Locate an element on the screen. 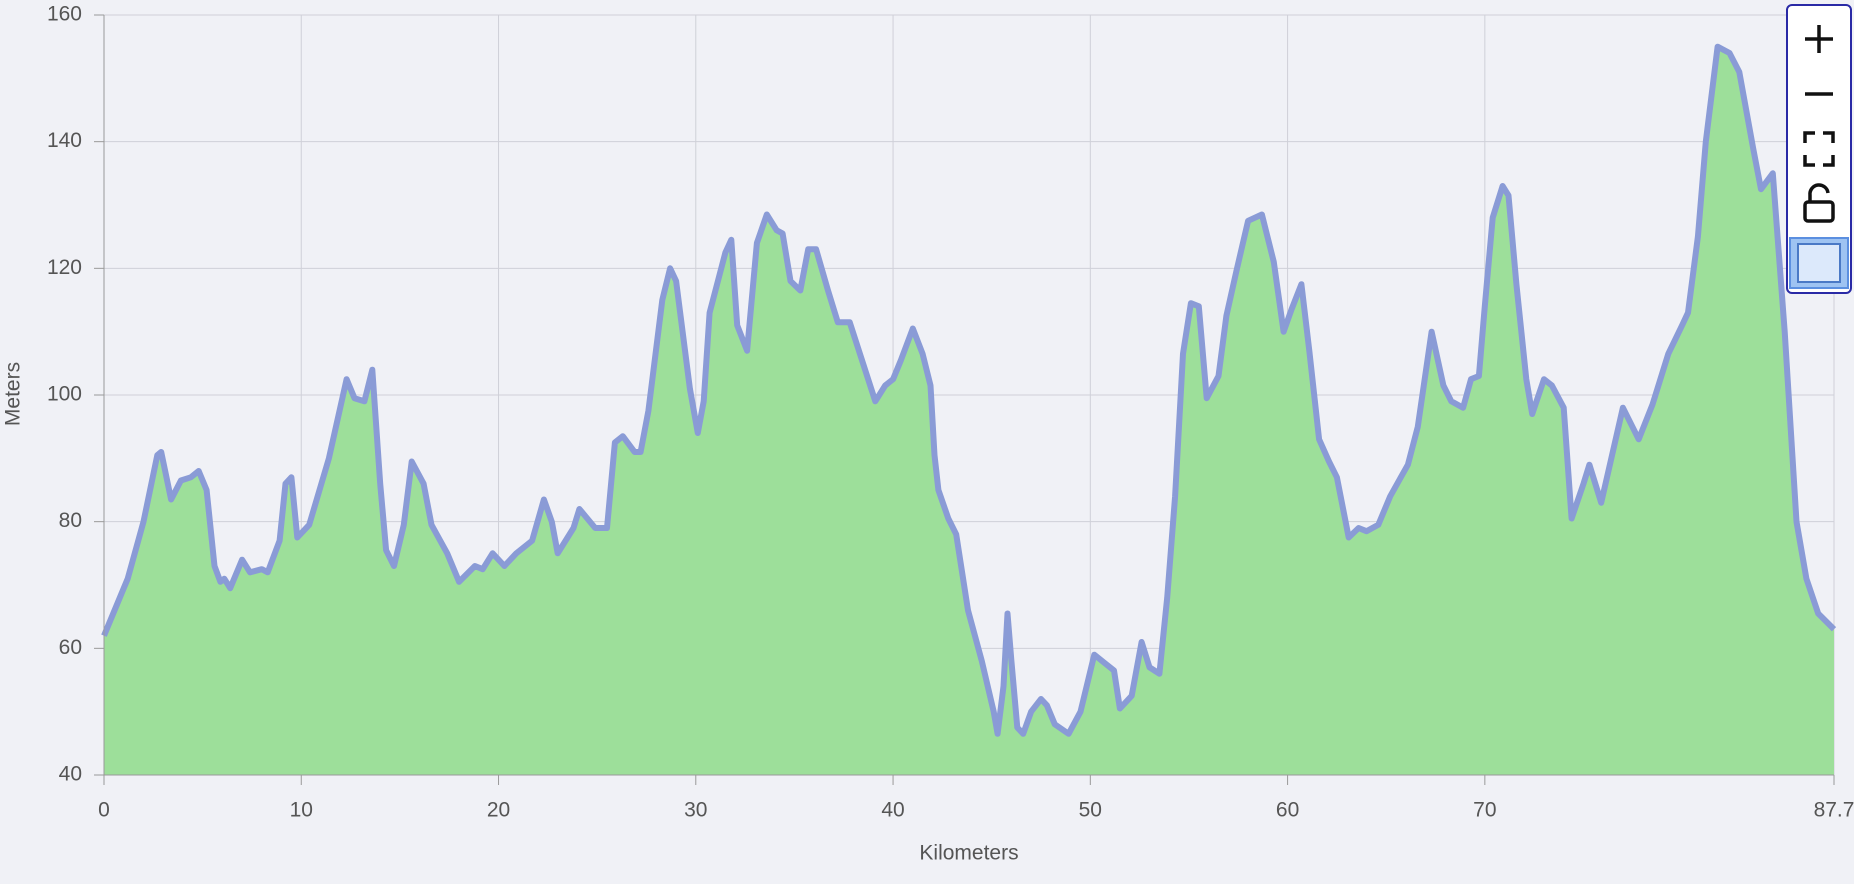 The height and width of the screenshot is (884, 1854). x-tick-label: 60 is located at coordinates (1287, 810).